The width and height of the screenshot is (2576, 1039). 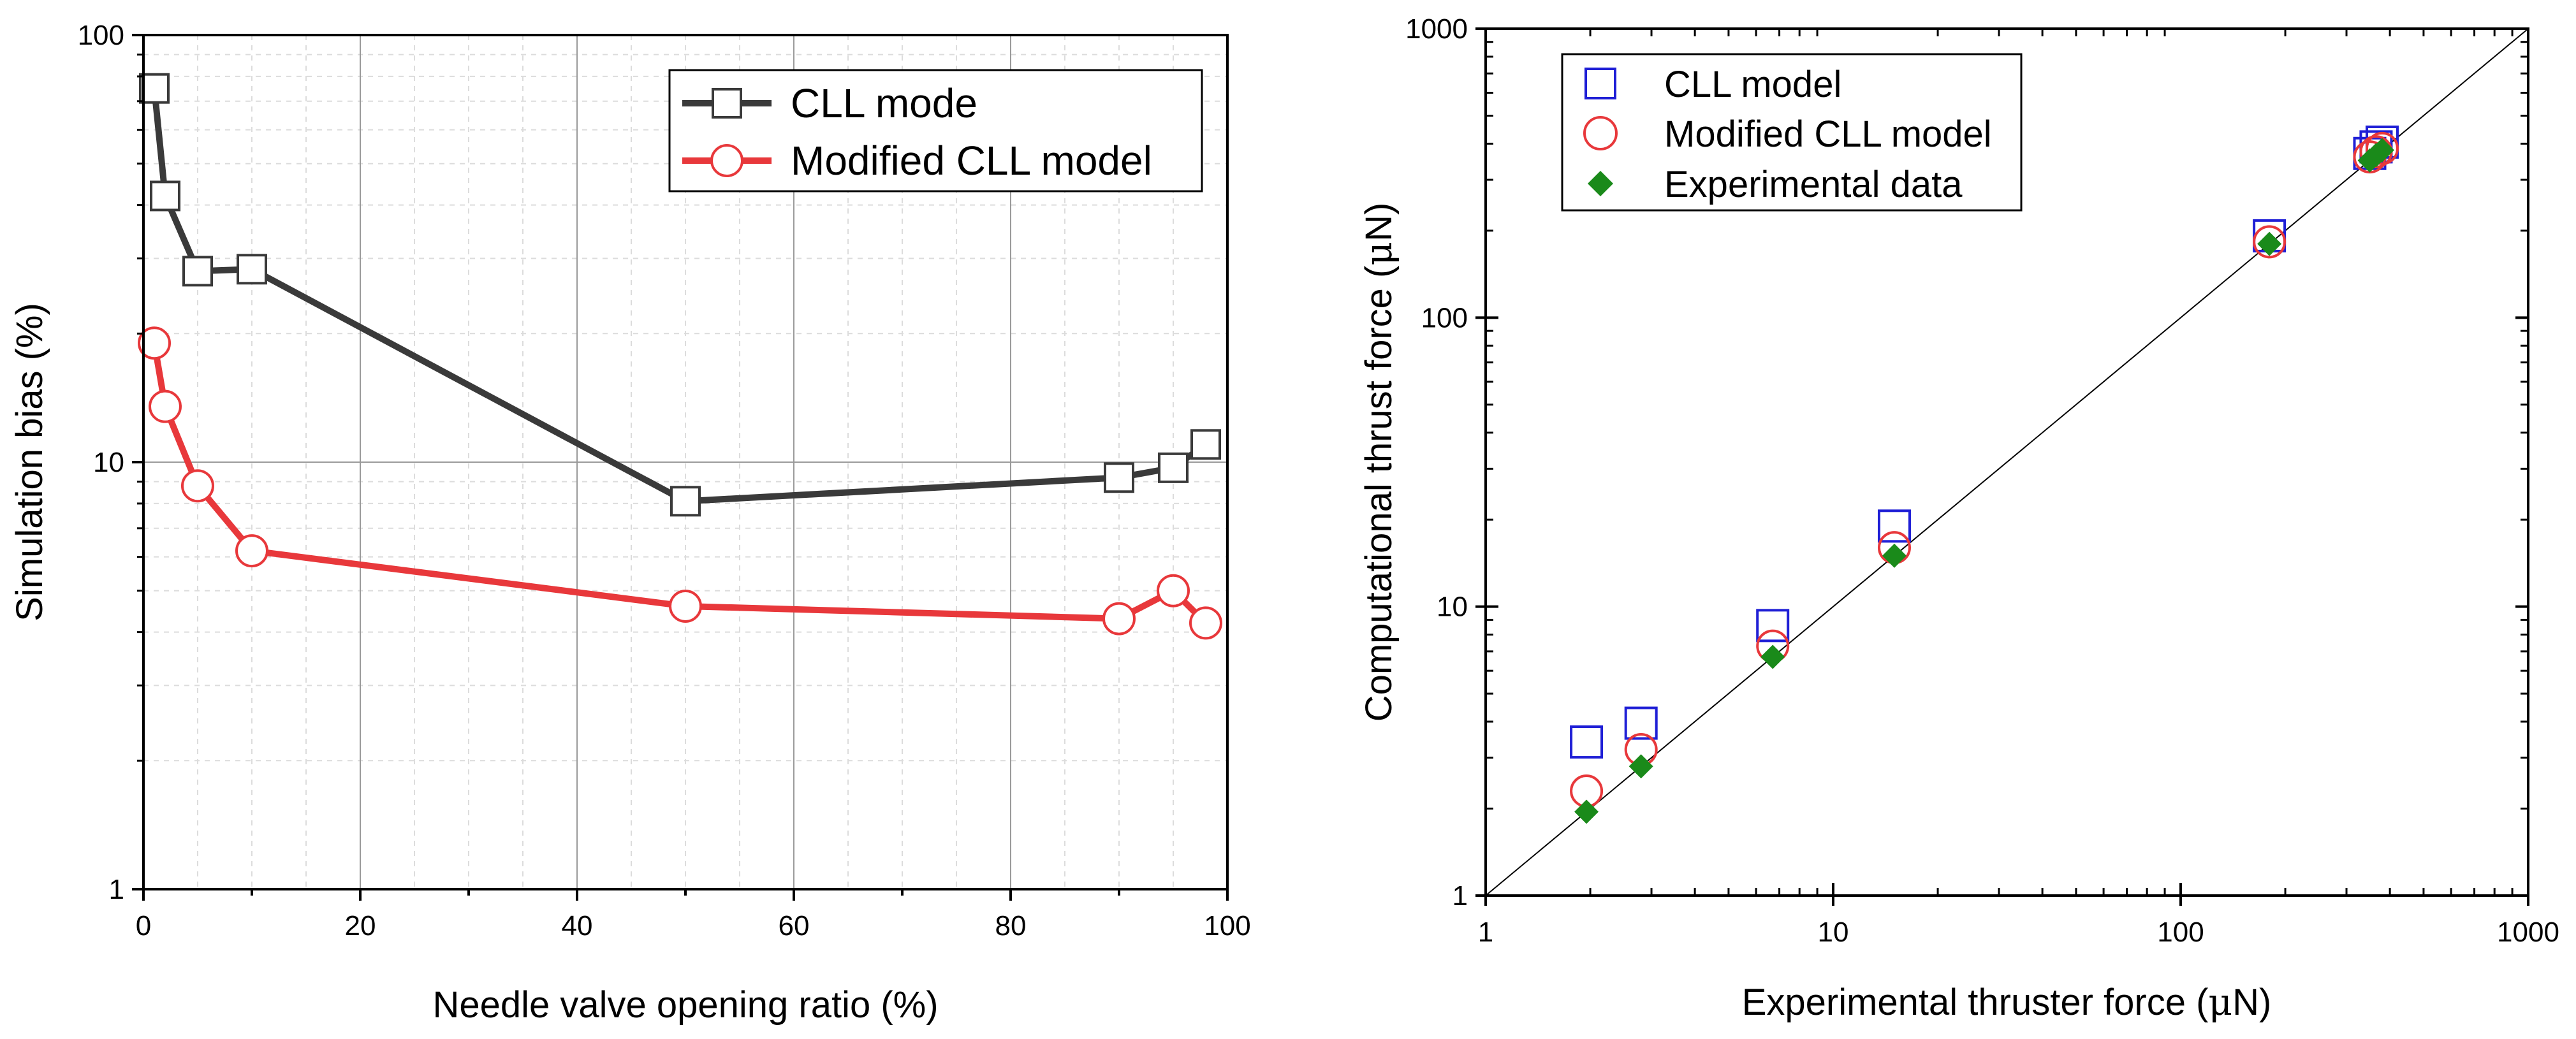 What do you see at coordinates (1600, 133) in the screenshot?
I see `legend-marker-modified-cll-model` at bounding box center [1600, 133].